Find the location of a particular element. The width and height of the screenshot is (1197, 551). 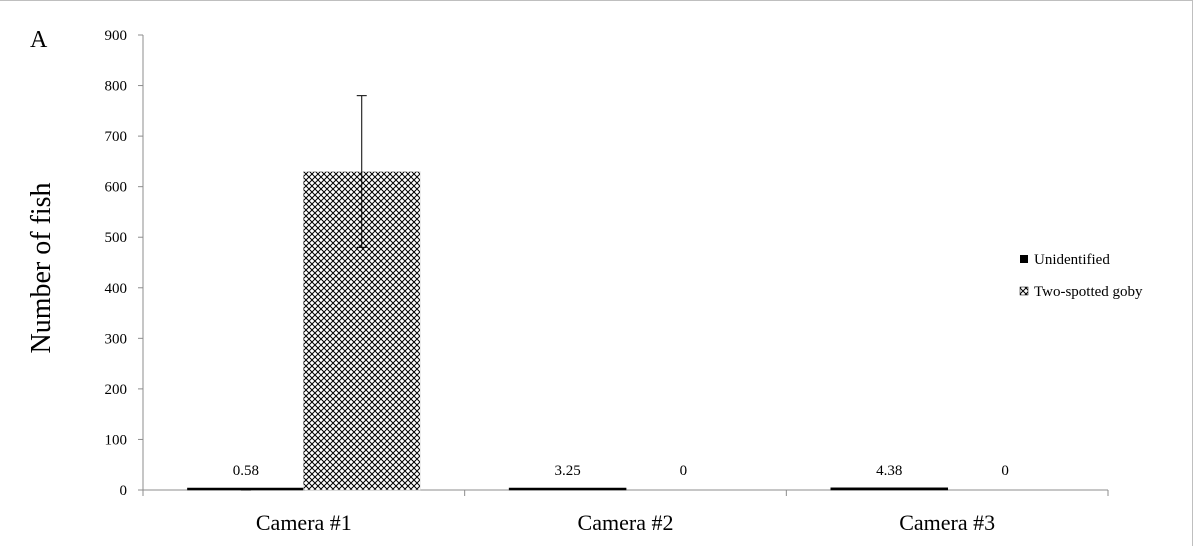

data-label: 4.38 is located at coordinates (889, 471).